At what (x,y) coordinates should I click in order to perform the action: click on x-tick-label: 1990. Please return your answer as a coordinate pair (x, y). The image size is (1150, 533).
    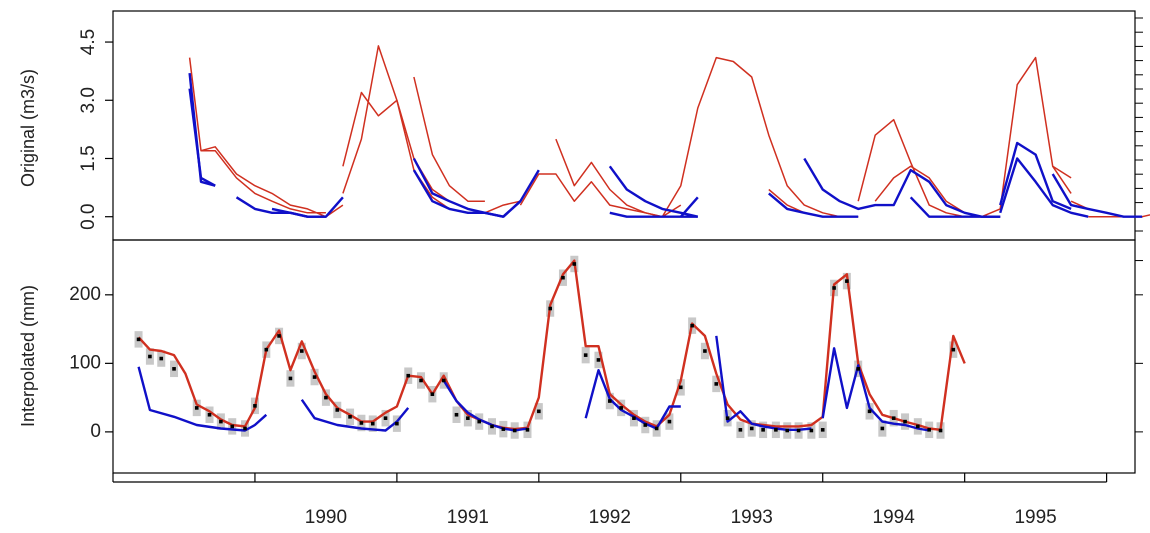
    Looking at the image, I should click on (326, 517).